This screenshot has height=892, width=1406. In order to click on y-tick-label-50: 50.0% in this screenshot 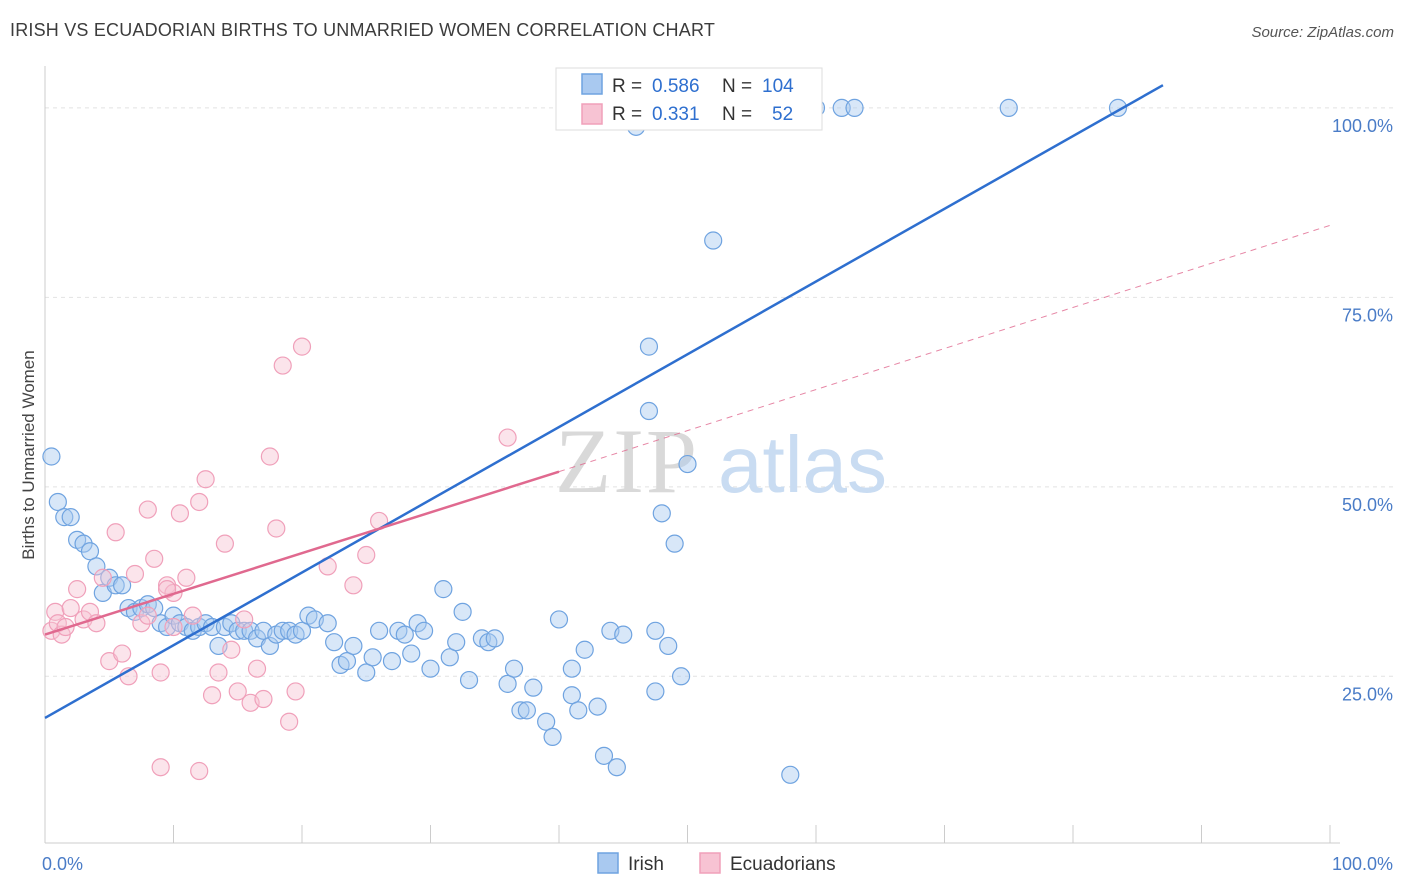, I will do `click(1367, 505)`.